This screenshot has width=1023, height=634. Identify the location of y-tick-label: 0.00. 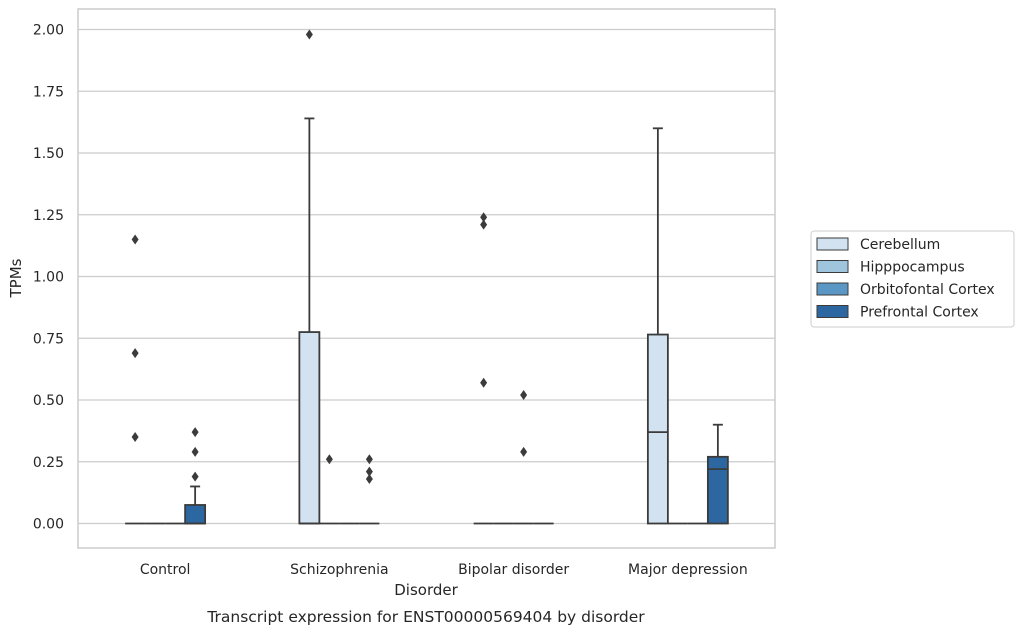
(48, 525).